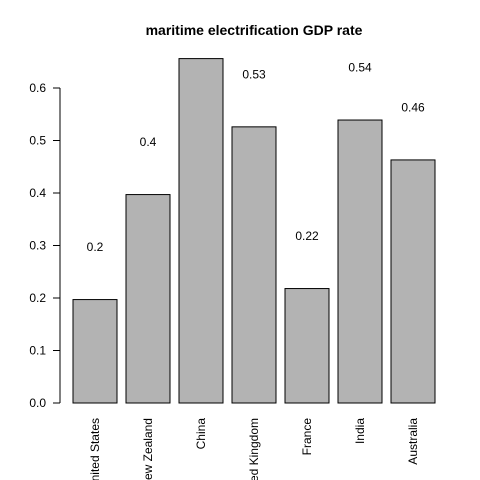  Describe the element at coordinates (201, 434) in the screenshot. I see `x-tick-label: China` at that location.